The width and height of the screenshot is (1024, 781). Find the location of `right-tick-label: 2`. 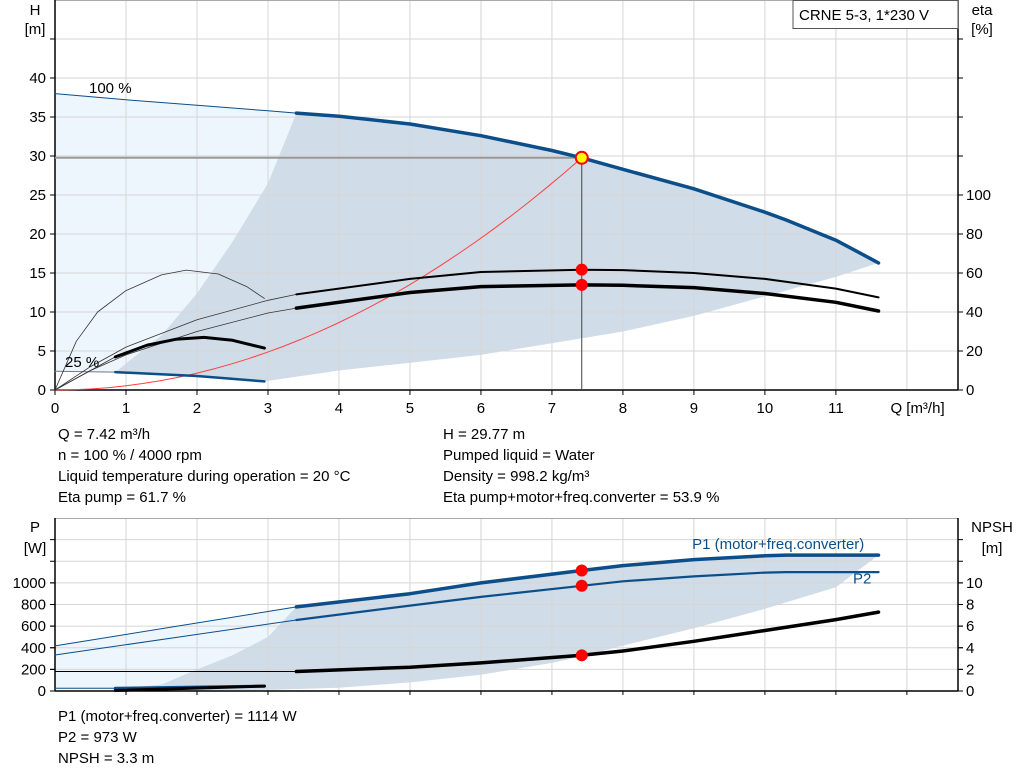

right-tick-label: 2 is located at coordinates (970, 669).